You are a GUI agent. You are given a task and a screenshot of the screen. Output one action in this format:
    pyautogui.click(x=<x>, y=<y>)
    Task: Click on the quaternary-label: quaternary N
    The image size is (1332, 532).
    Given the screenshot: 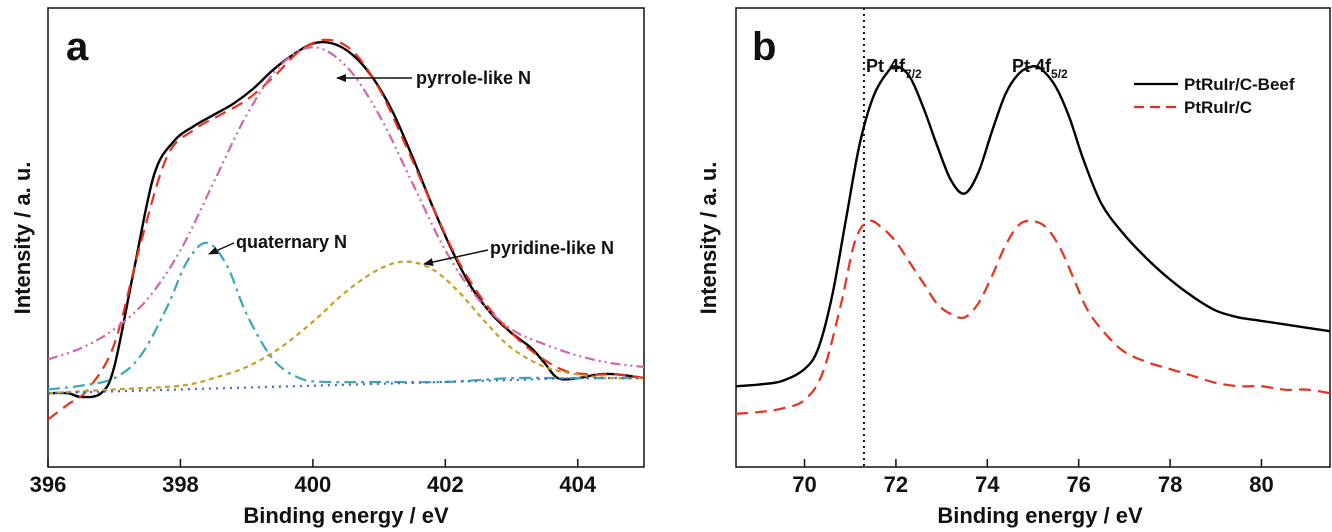 What is the action you would take?
    pyautogui.click(x=291, y=242)
    